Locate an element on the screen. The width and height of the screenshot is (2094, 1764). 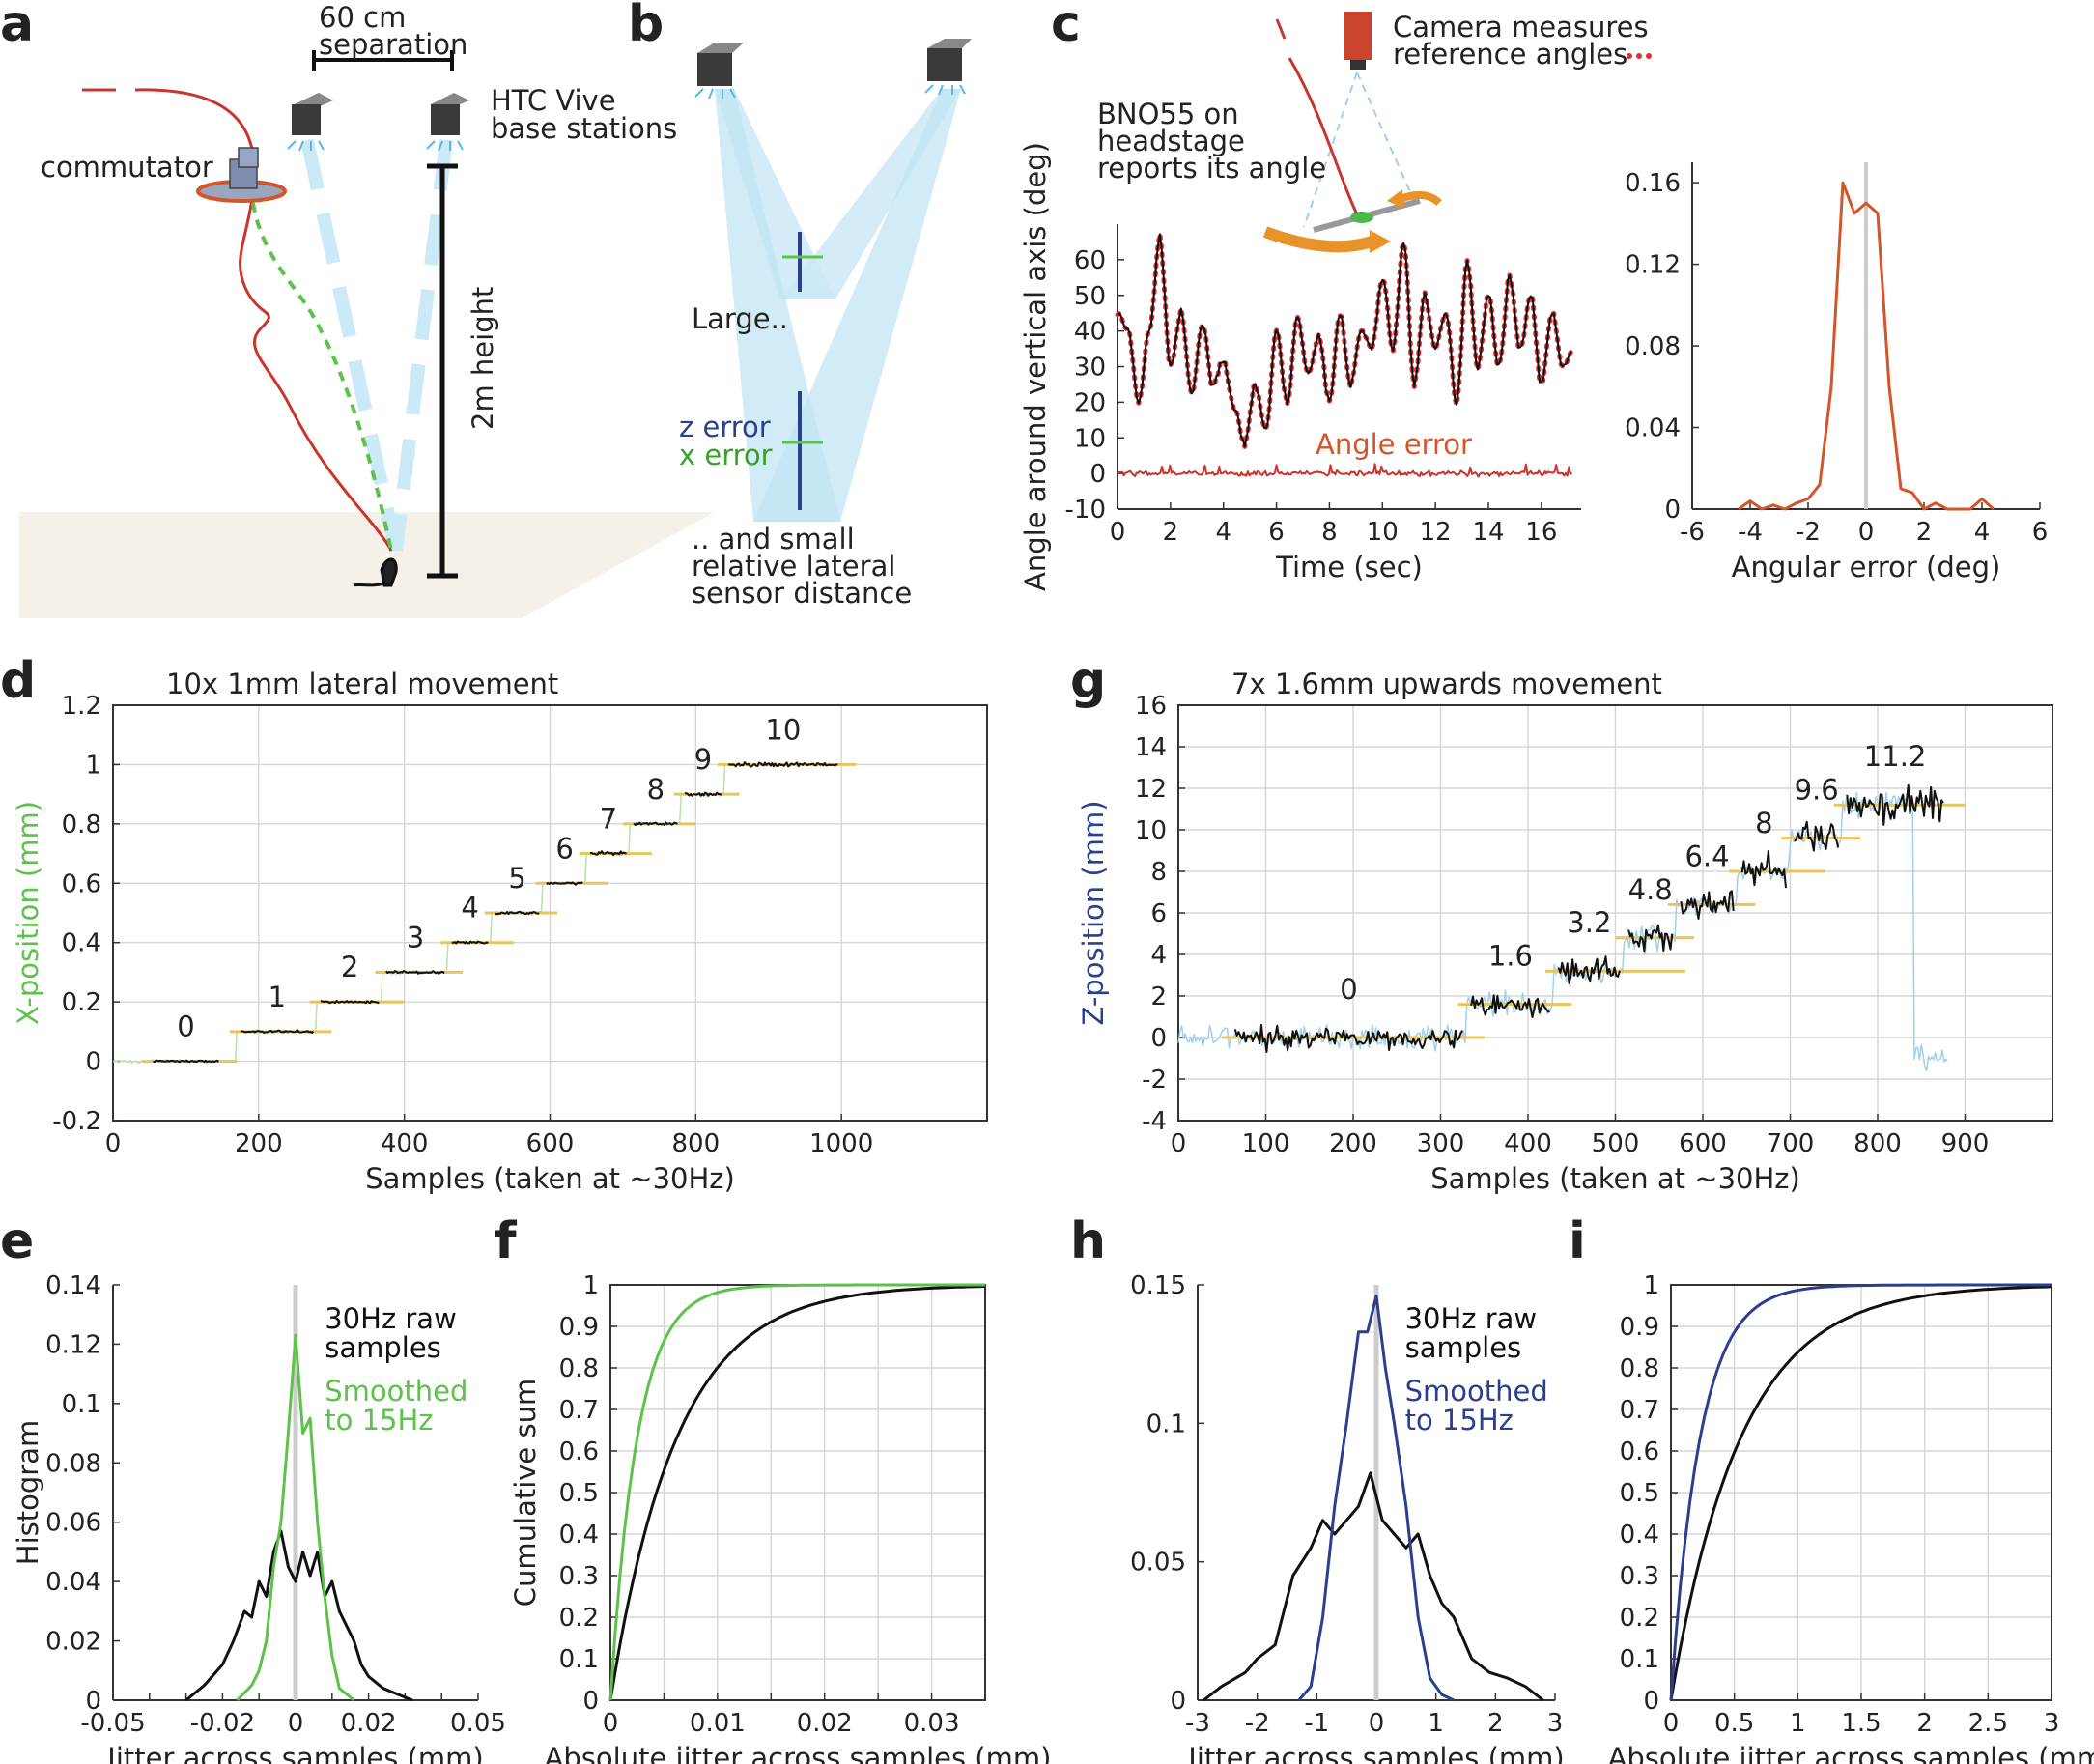
raw-cumulative-line is located at coordinates (1861, 1493).